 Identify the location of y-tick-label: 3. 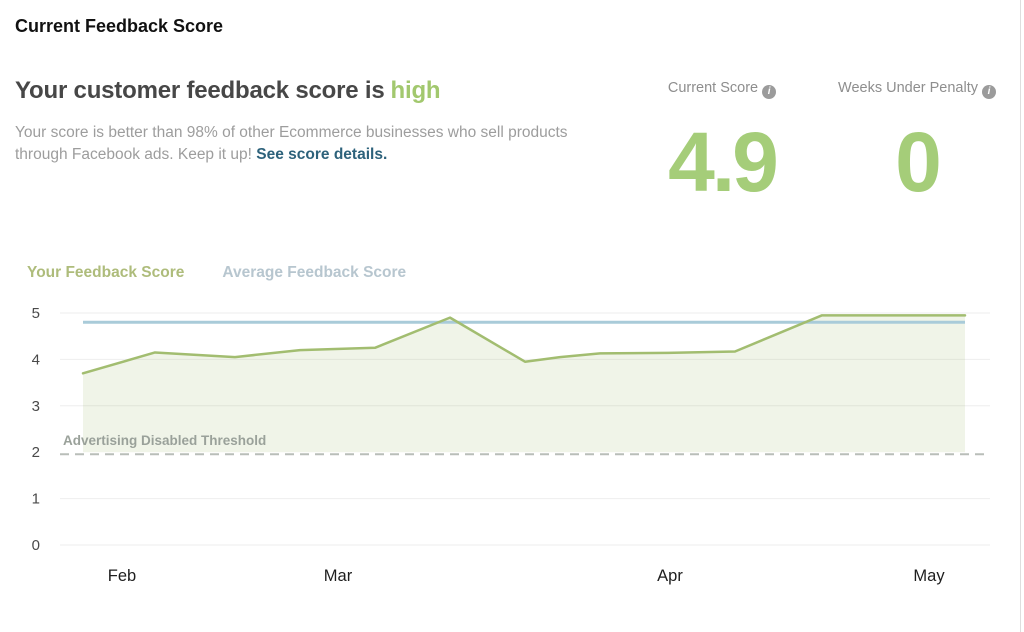
(36, 406).